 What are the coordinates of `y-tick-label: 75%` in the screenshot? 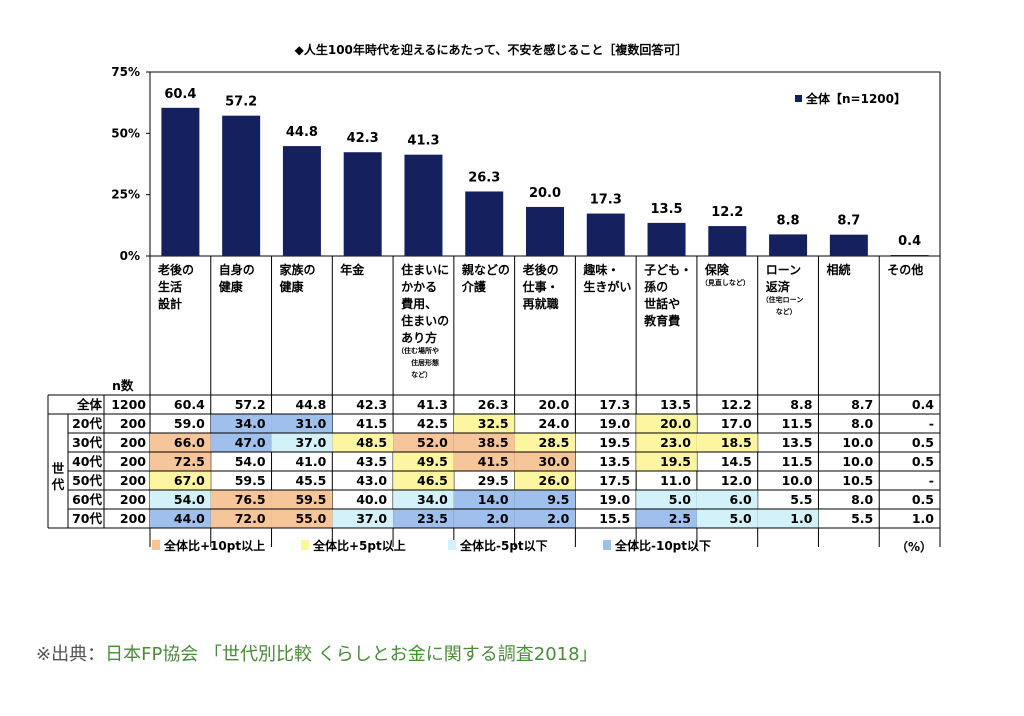 It's located at (125, 72).